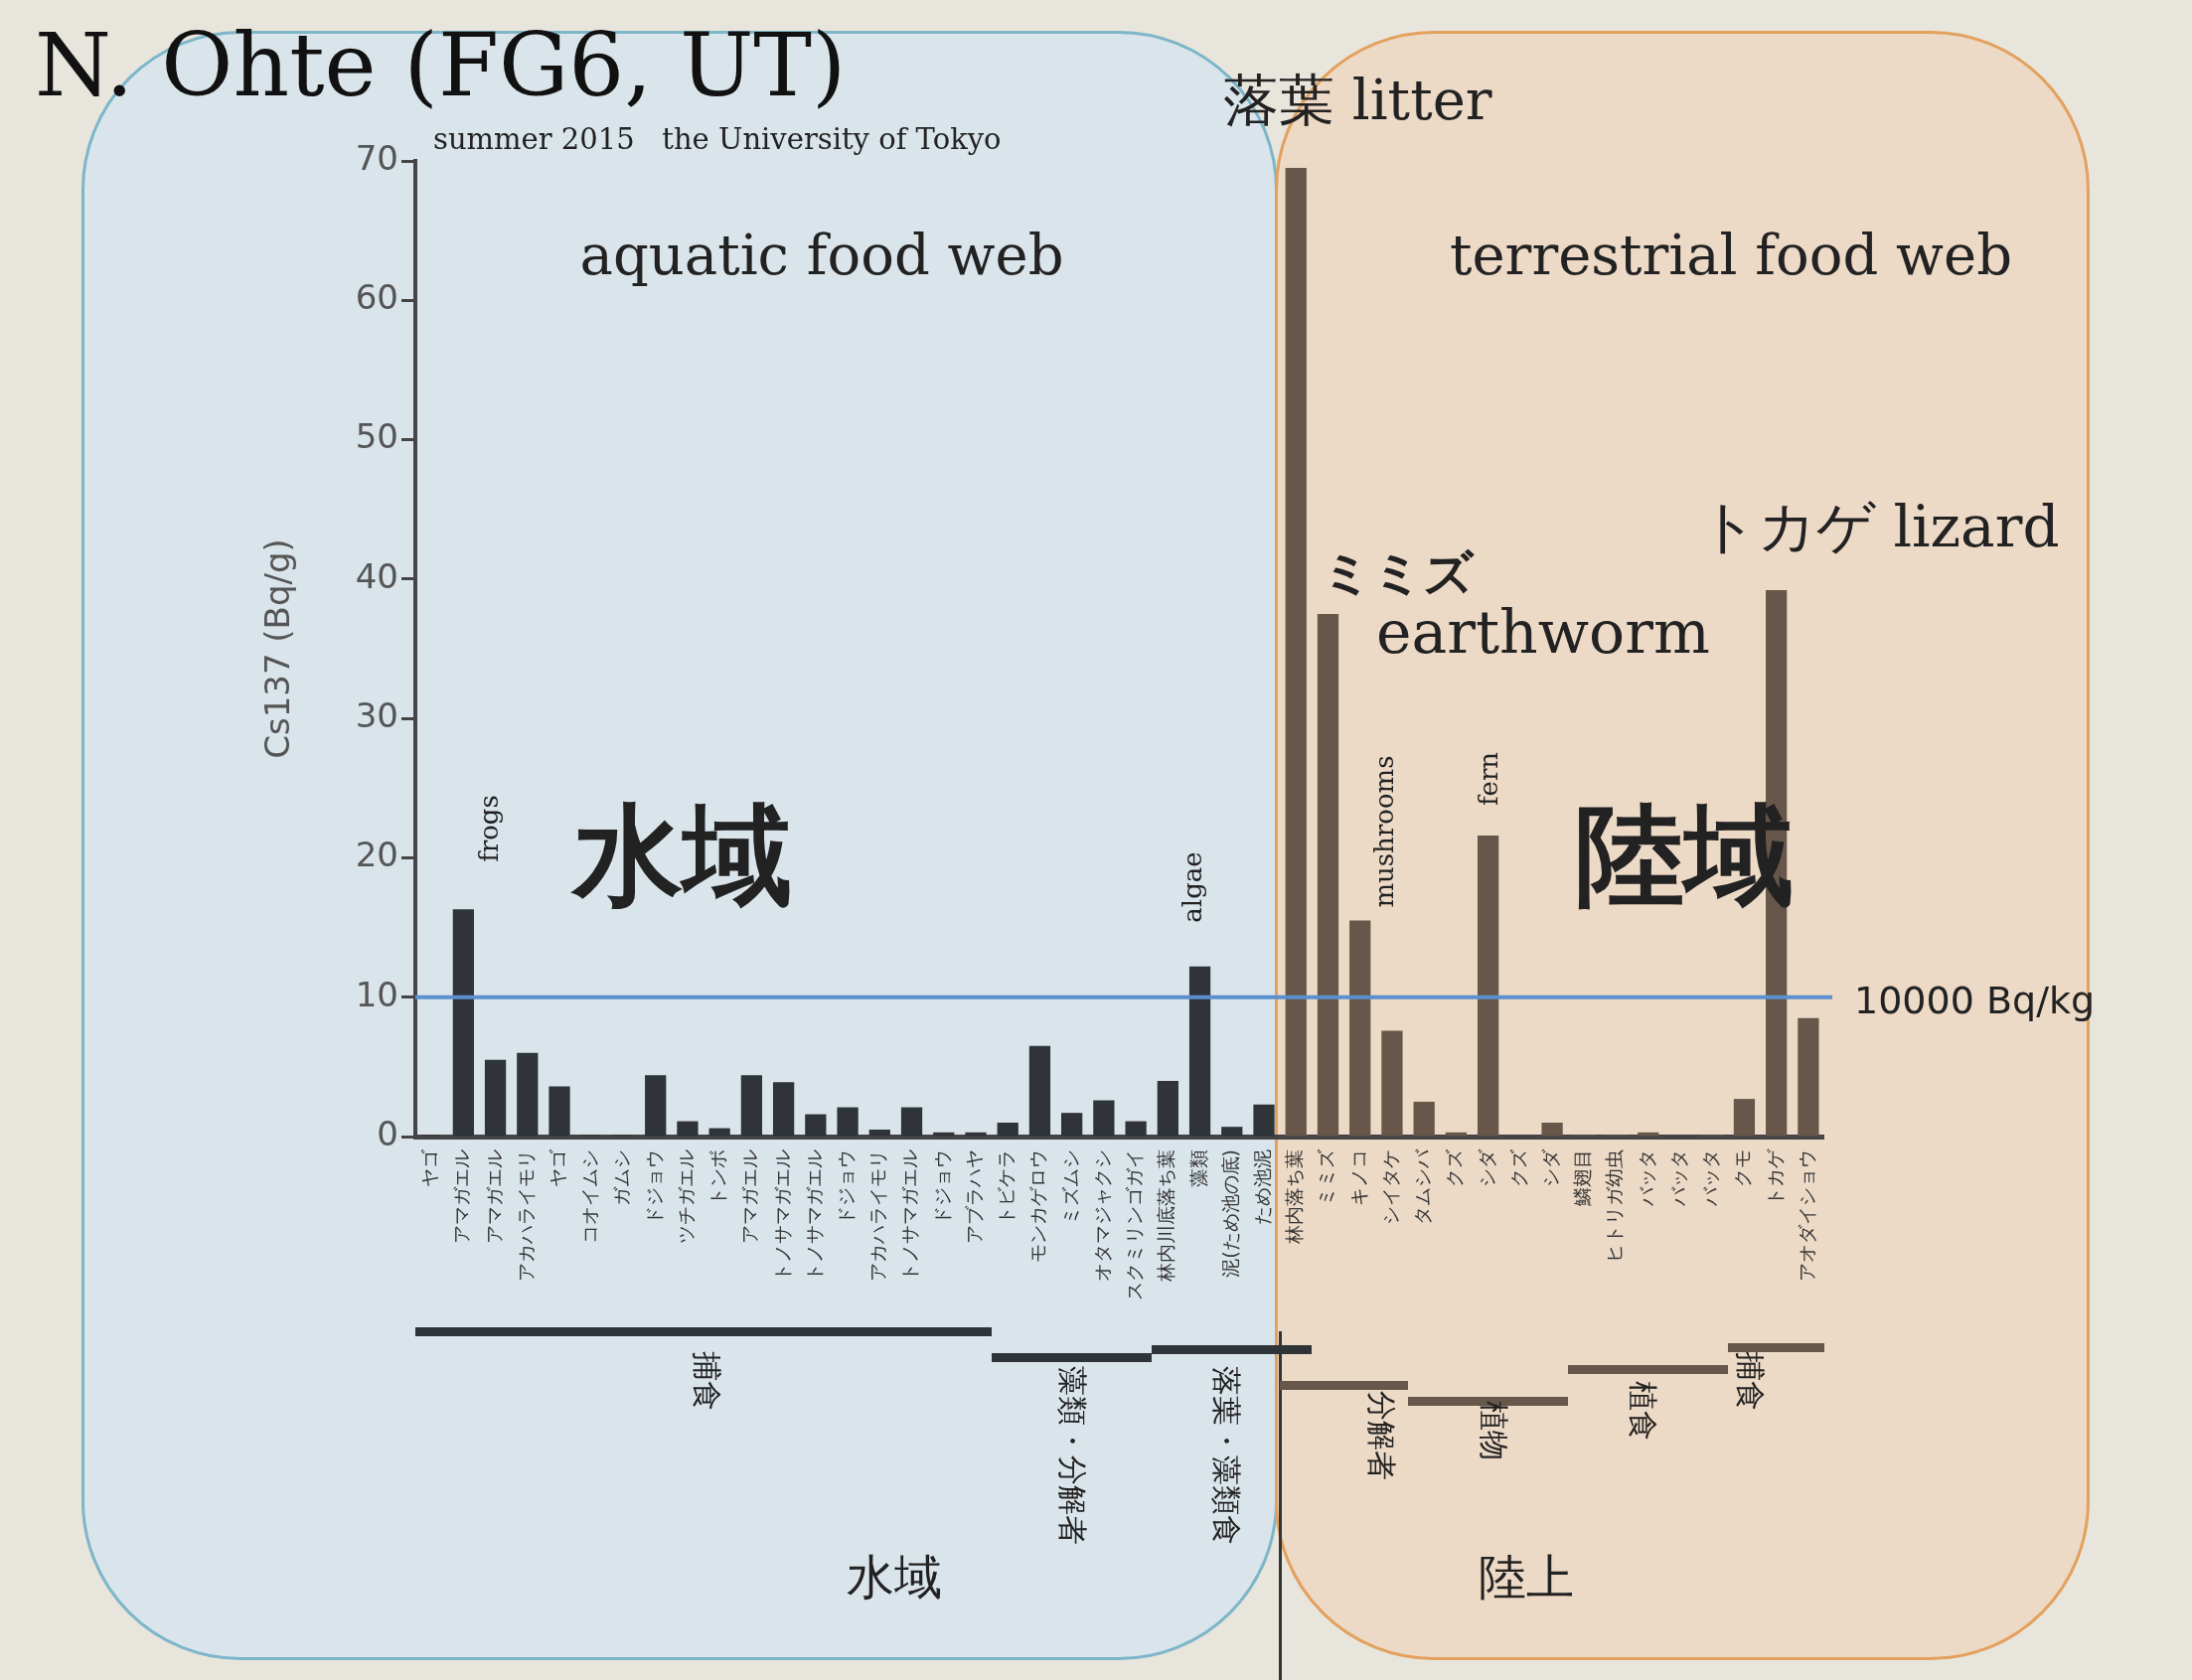 The image size is (2192, 1680). What do you see at coordinates (376, 855) in the screenshot?
I see `y-tick-label: 20` at bounding box center [376, 855].